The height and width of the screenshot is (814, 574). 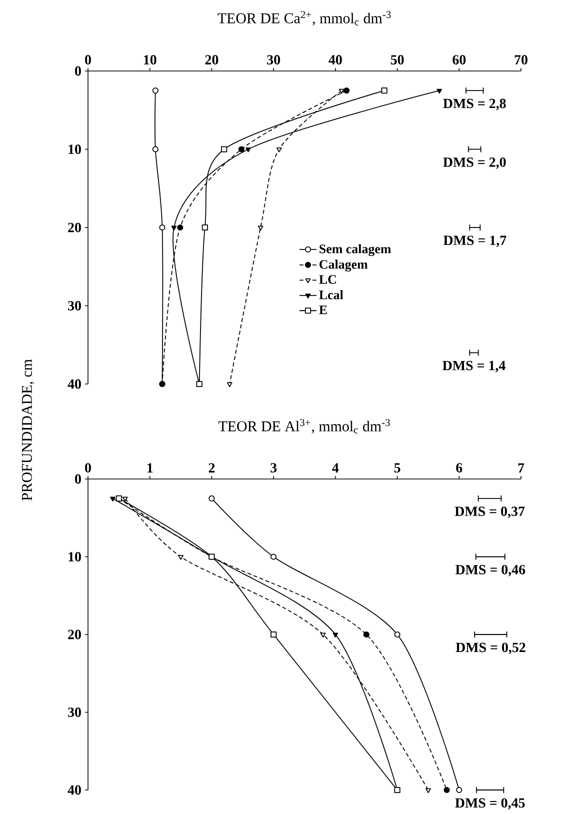 I want to click on chart-title: TEOR DE Al$^{3+}$, mmol$_{c}$ dm$^{-3}$, so click(x=304, y=426).